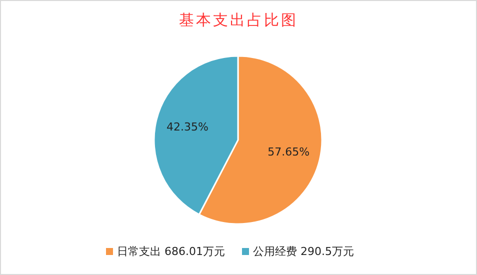  Describe the element at coordinates (171, 251) in the screenshot. I see `legend-label: 日常支出 686.01万元` at that location.